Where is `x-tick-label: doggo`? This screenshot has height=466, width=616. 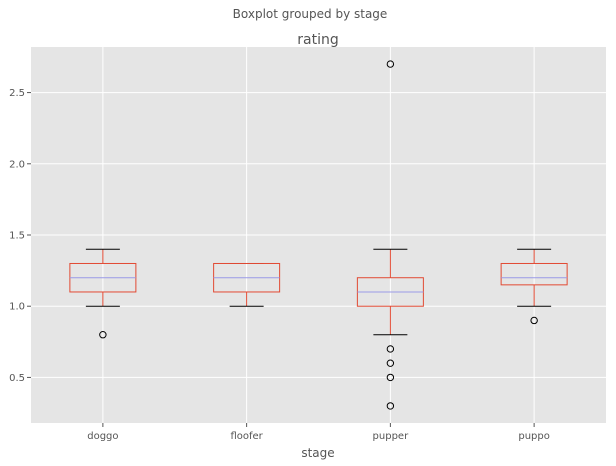
x-tick-label: doggo is located at coordinates (102, 436).